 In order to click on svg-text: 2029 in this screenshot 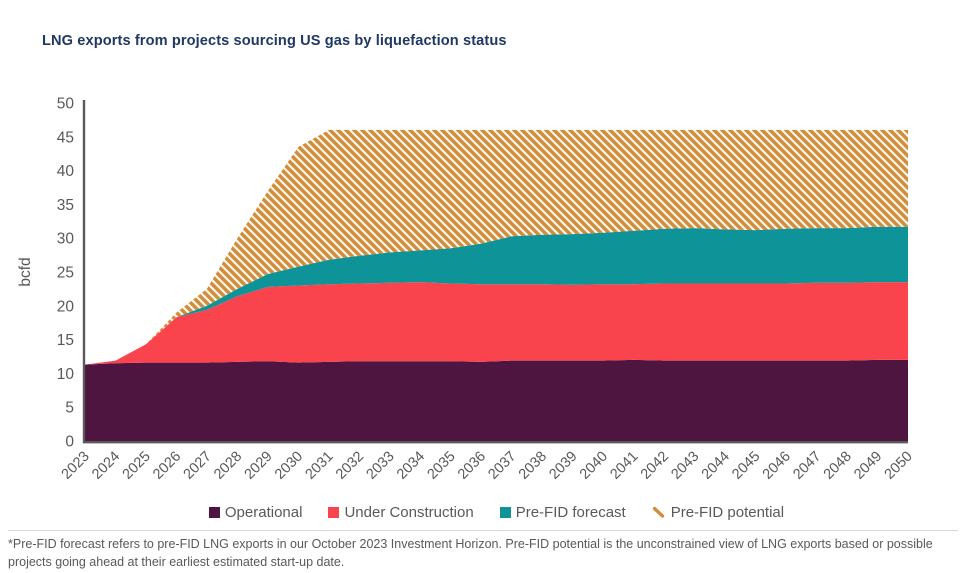, I will do `click(259, 466)`.